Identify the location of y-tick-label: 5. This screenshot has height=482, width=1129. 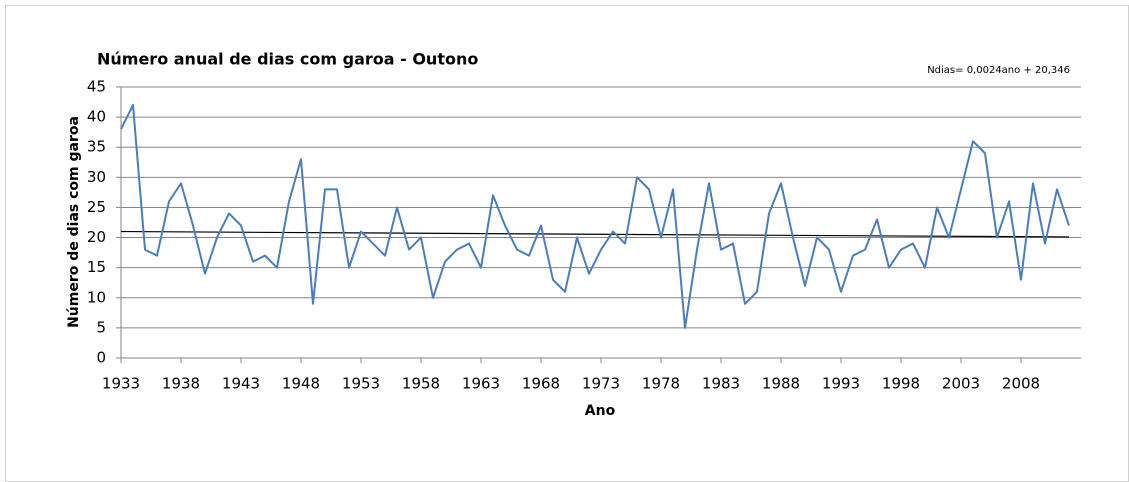
(101, 327).